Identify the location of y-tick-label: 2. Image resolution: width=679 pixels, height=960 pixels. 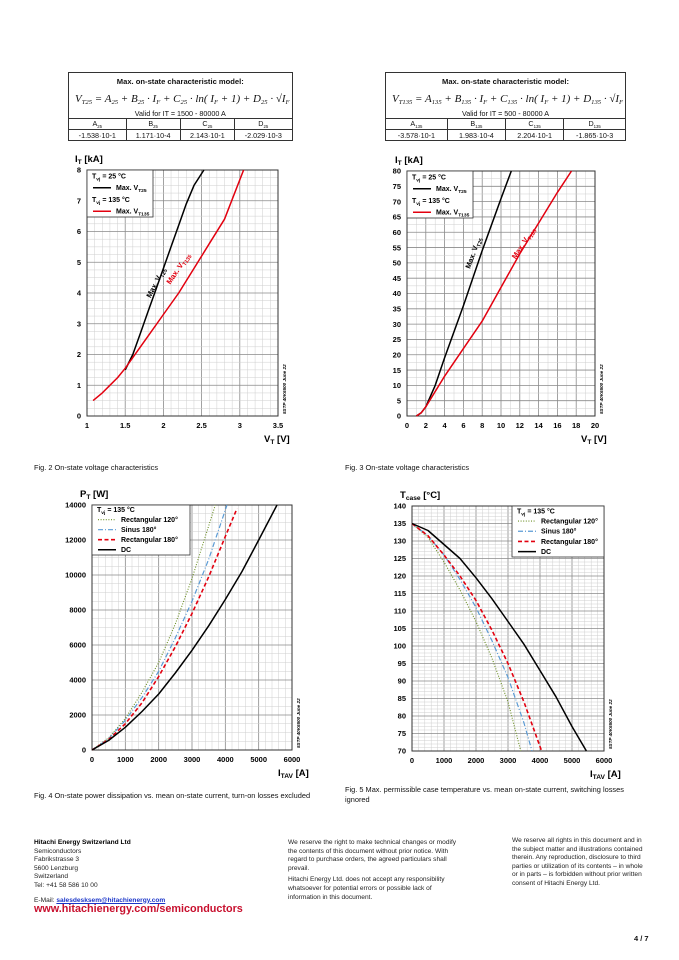
(79, 354).